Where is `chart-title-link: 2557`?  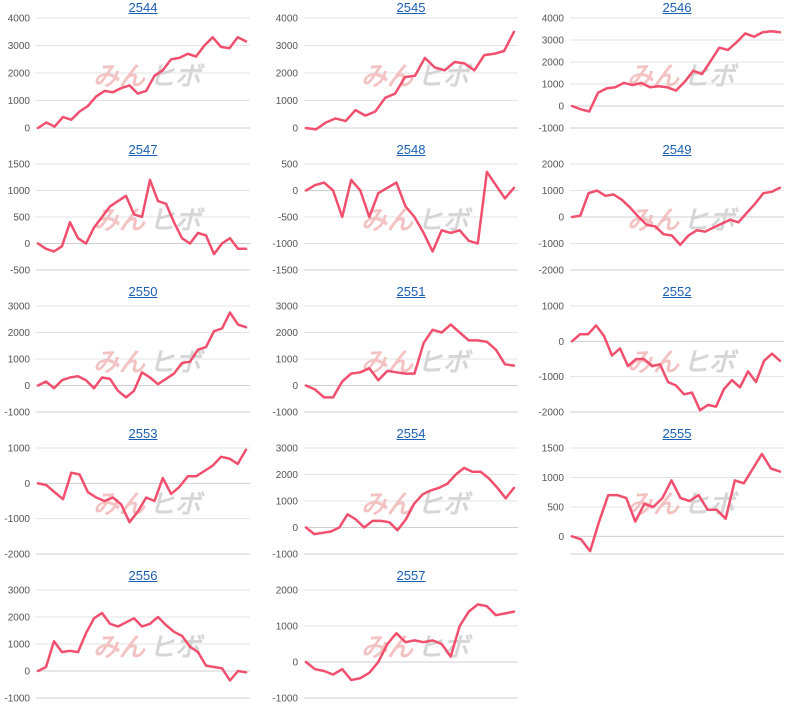
chart-title-link: 2557 is located at coordinates (411, 575).